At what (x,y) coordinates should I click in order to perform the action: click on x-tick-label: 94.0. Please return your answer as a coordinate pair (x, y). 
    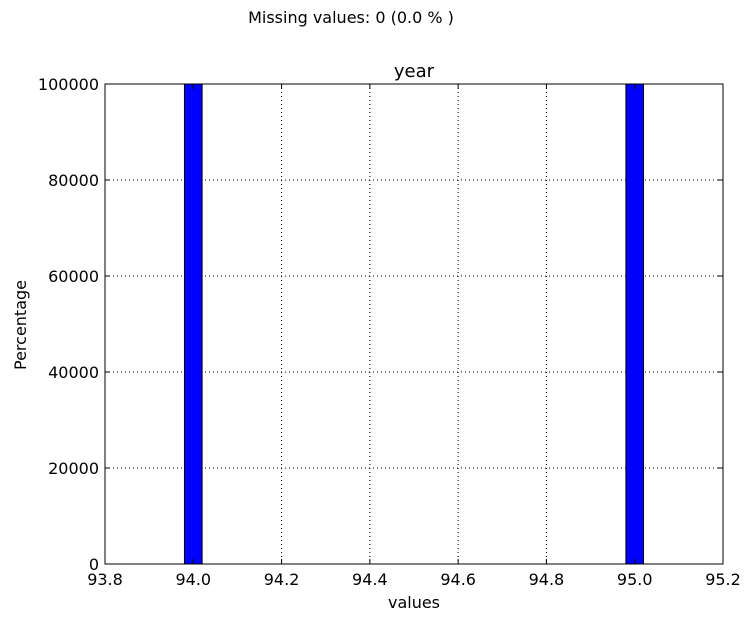
    Looking at the image, I should click on (193, 579).